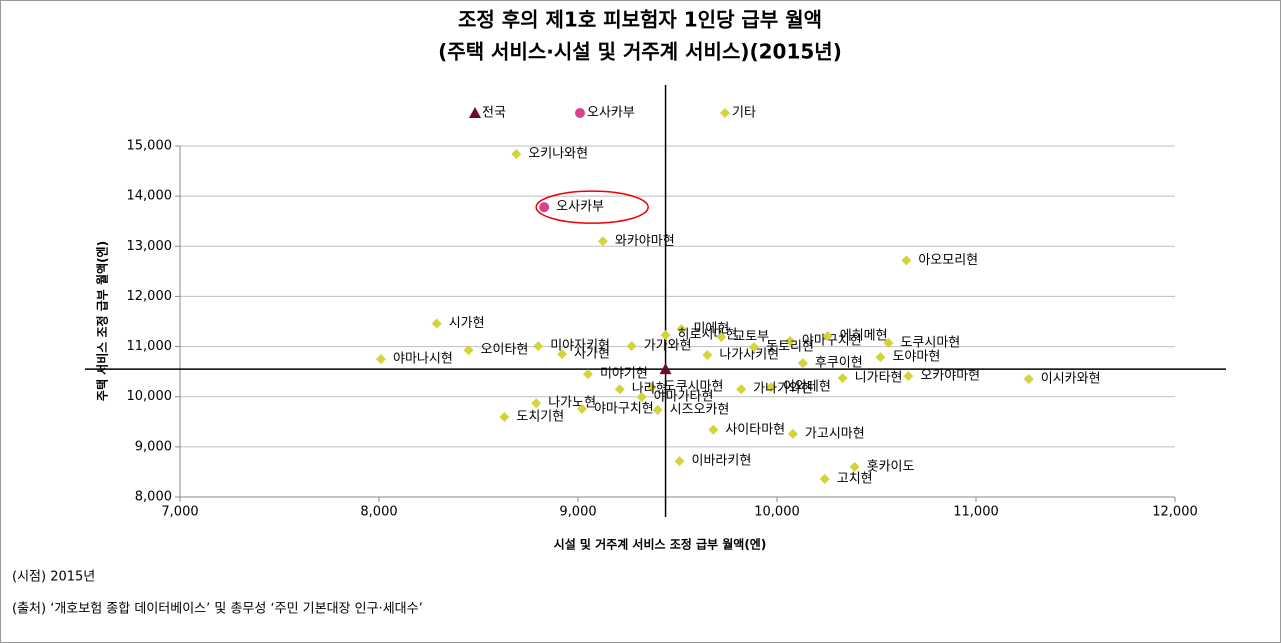 This screenshot has height=643, width=1281. What do you see at coordinates (1175, 512) in the screenshot?
I see `x-tick-label: 12,000` at bounding box center [1175, 512].